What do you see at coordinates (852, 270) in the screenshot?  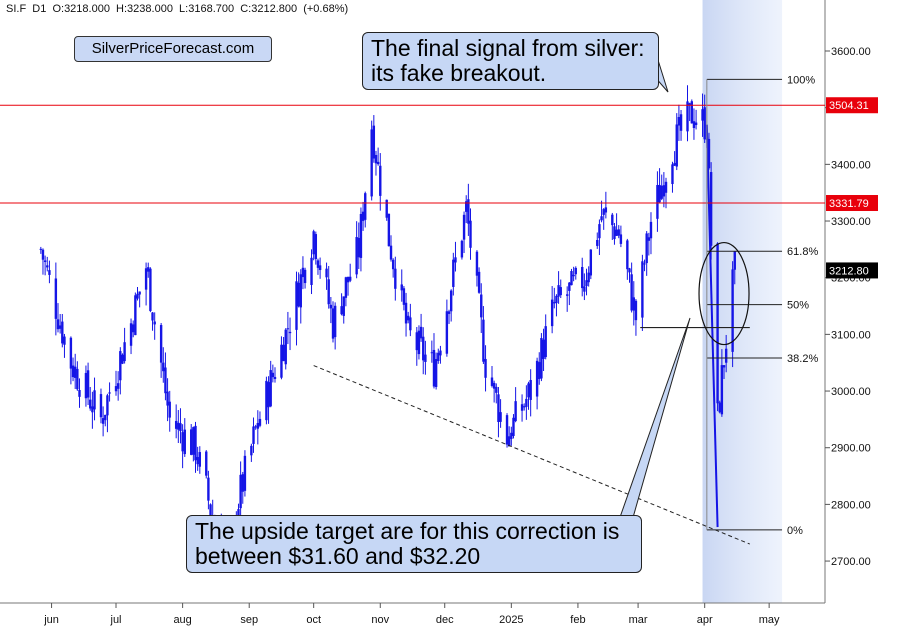 I see `last-price-badge` at bounding box center [852, 270].